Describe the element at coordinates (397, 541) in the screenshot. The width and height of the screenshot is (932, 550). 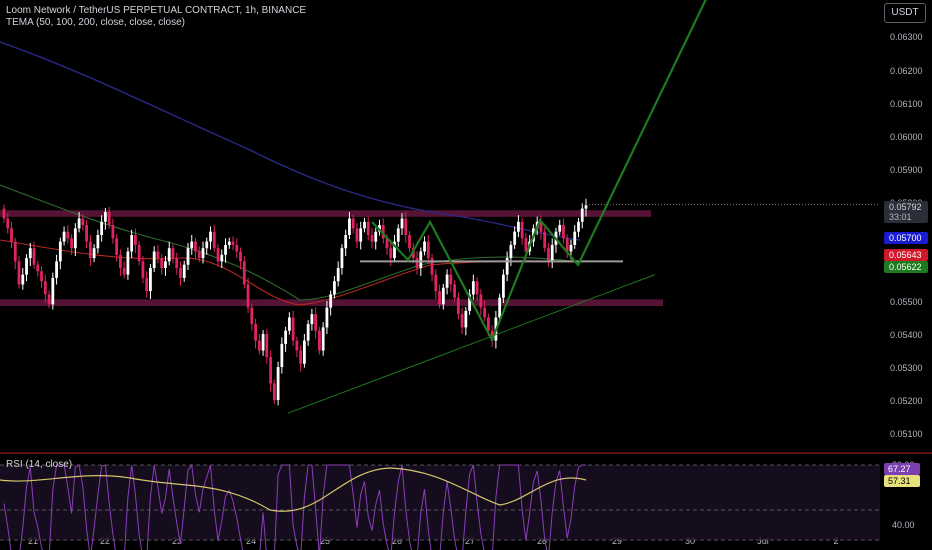
I see `time-tick-label: 26` at that location.